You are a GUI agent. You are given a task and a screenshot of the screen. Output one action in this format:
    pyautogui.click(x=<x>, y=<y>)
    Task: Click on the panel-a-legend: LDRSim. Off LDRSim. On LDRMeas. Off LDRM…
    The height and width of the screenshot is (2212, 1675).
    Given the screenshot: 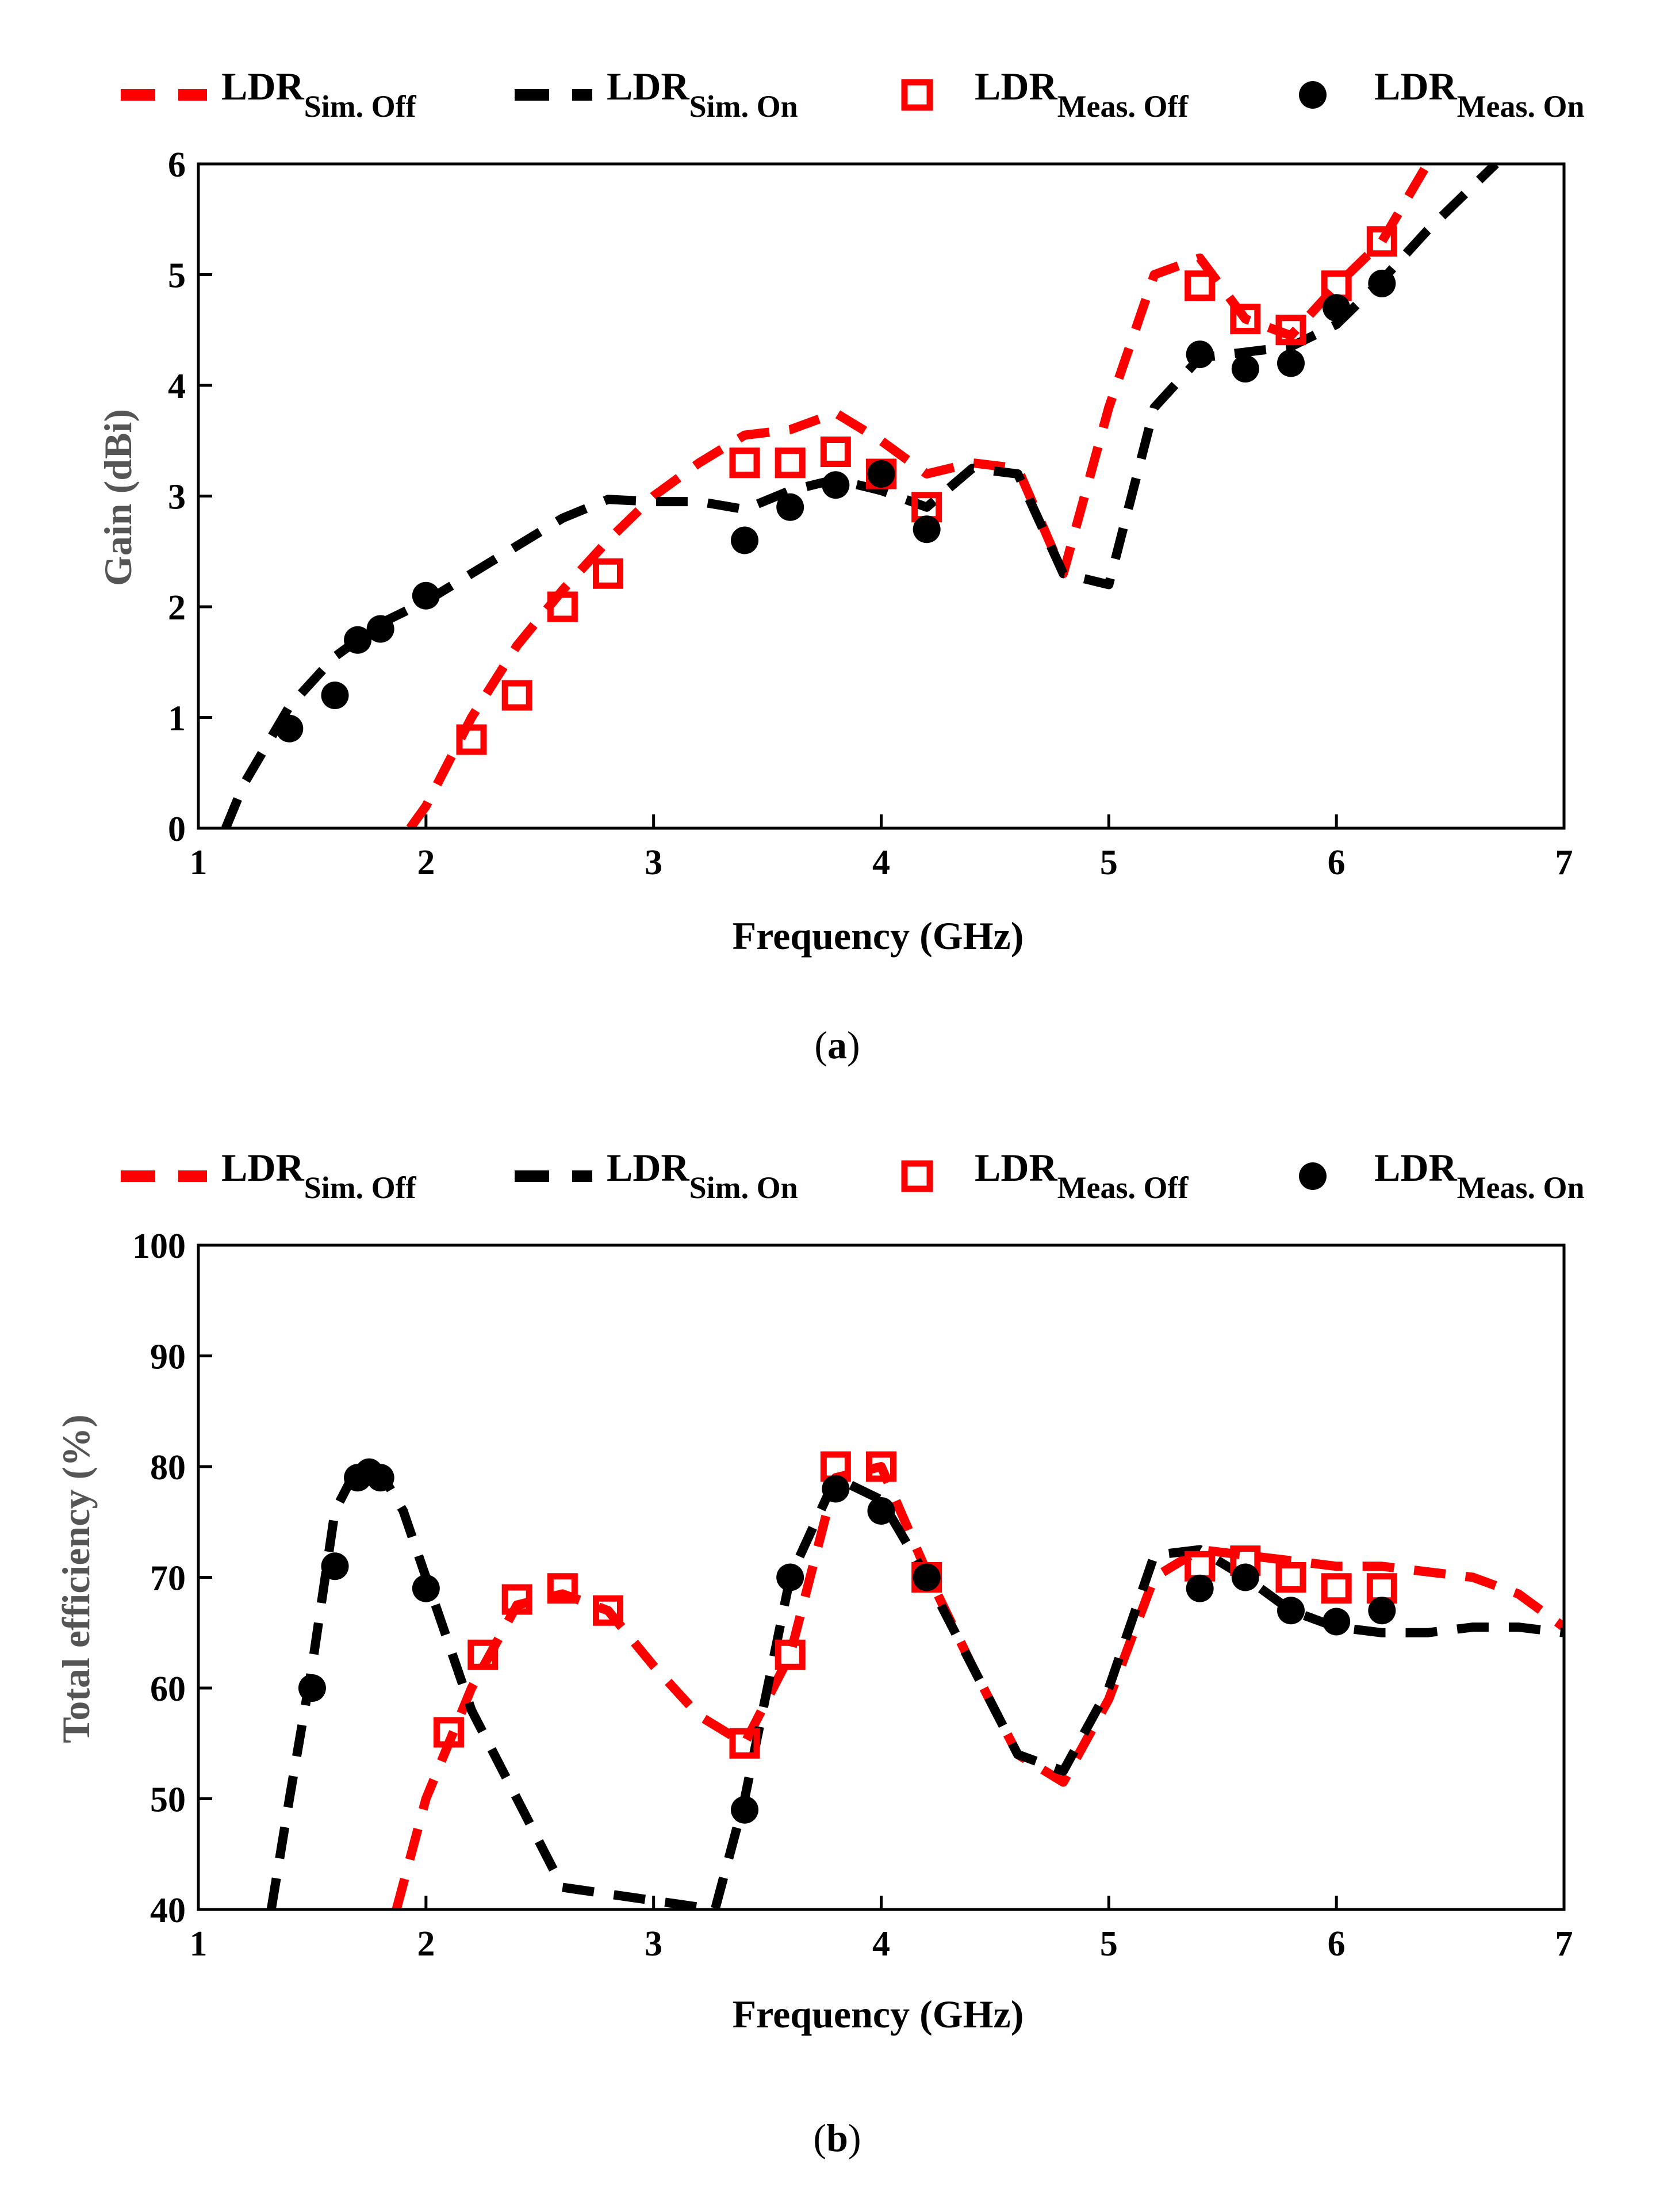 What is the action you would take?
    pyautogui.click(x=853, y=94)
    